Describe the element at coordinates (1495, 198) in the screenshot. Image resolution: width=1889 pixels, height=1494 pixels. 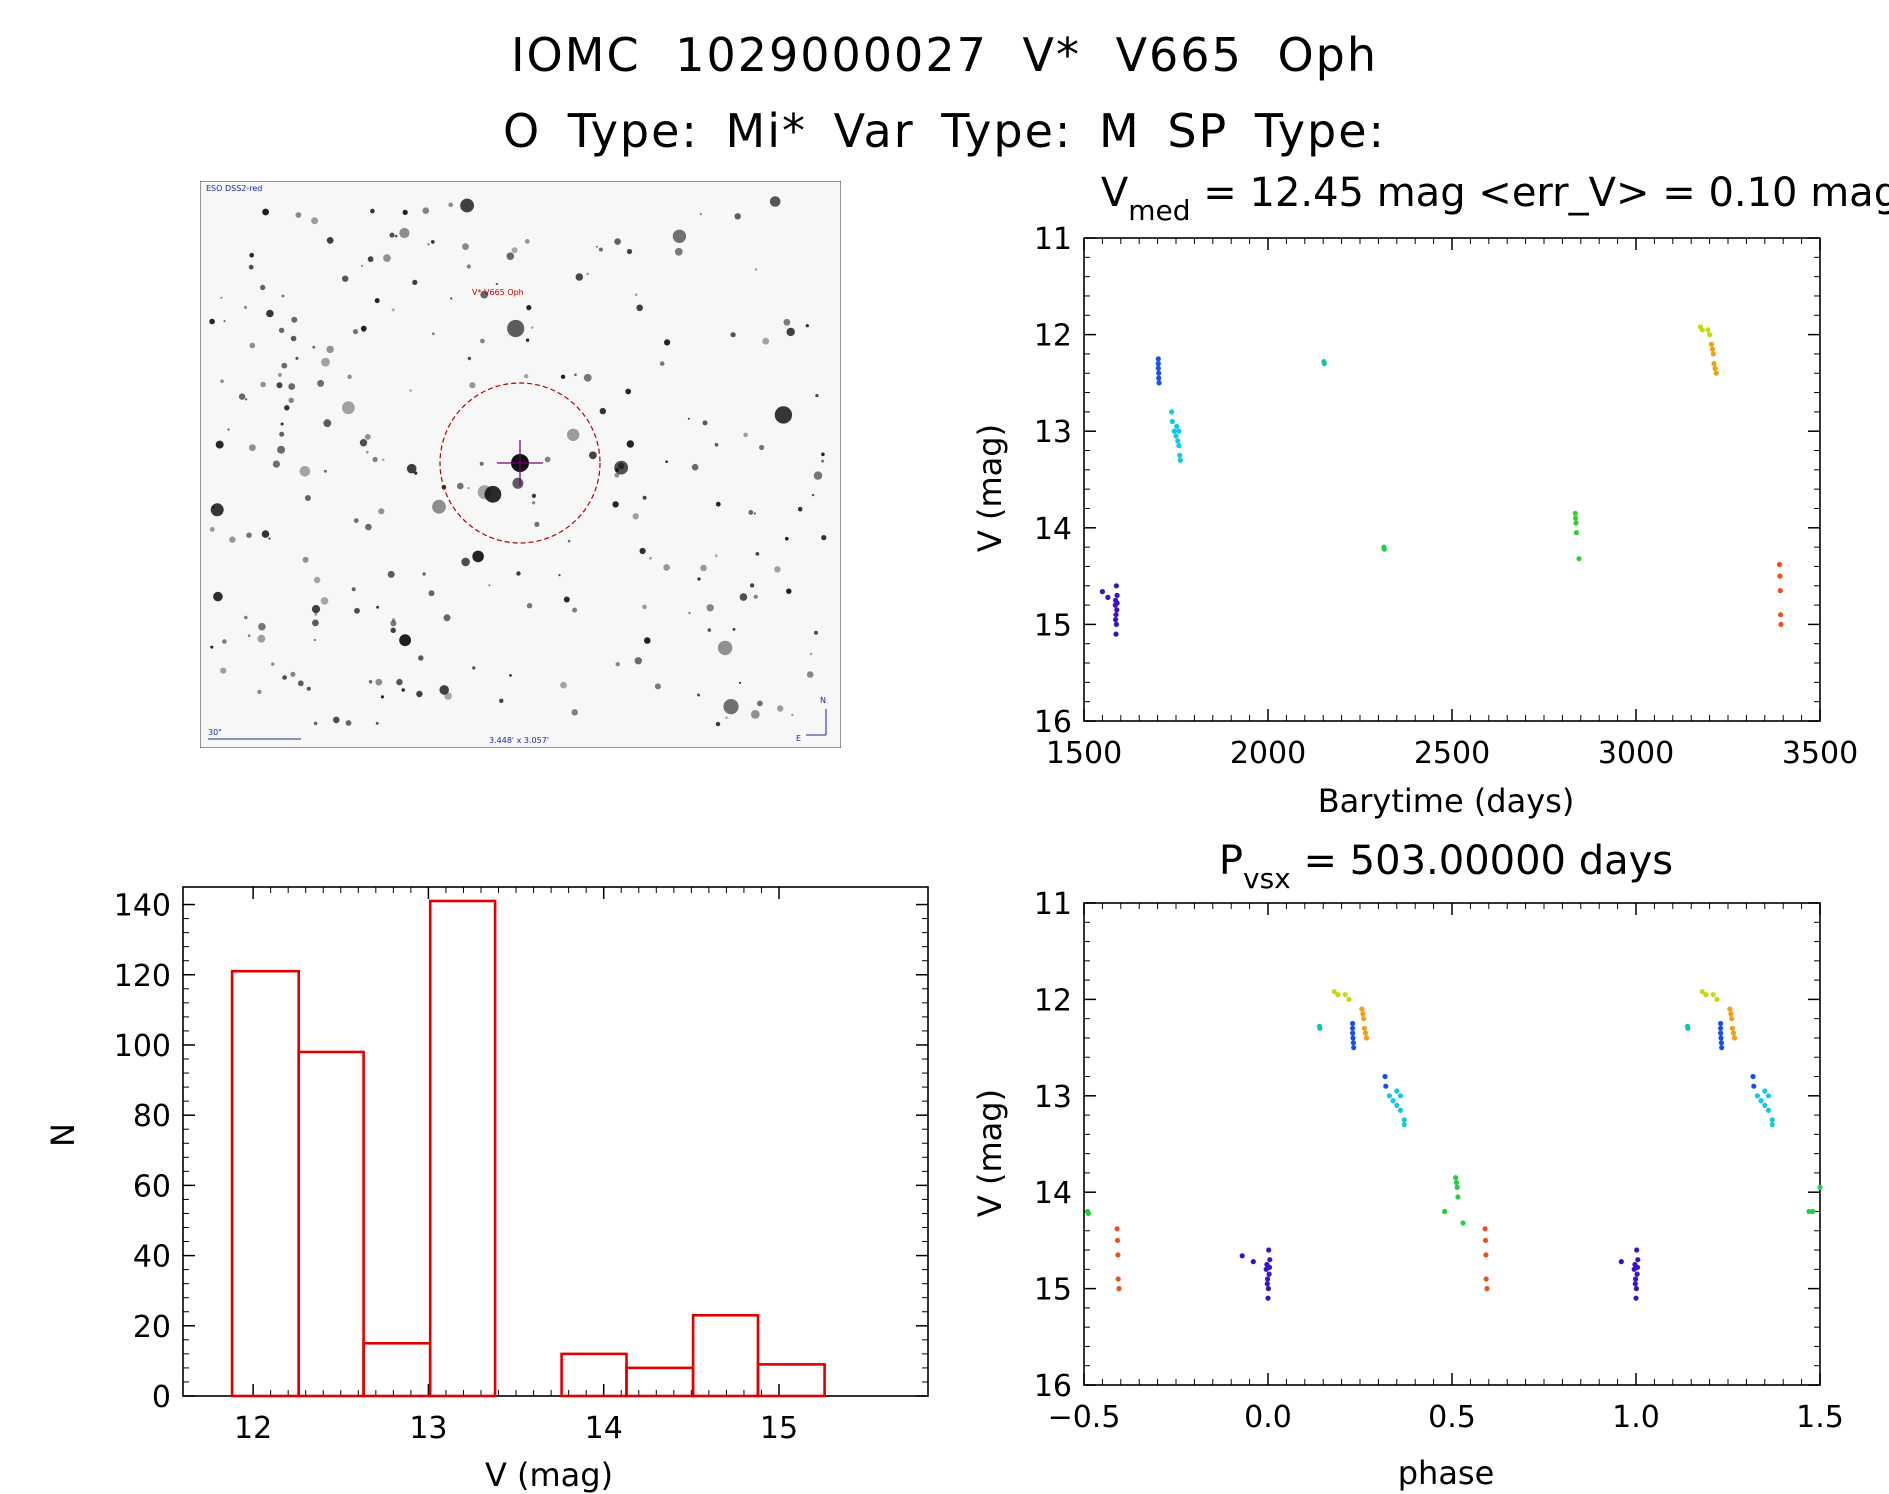
I see `light-curve-title: Vmed = 12.45 mag <err_V> = 0.10 mag` at that location.